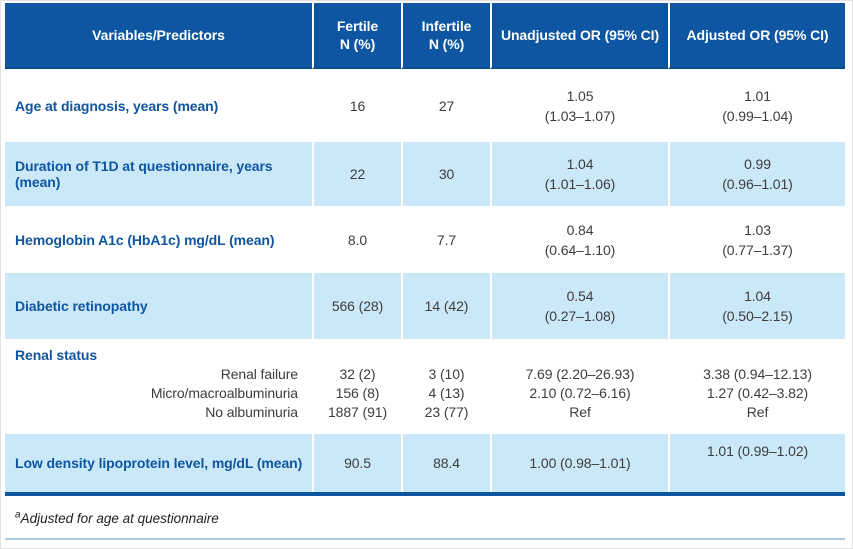 The image size is (853, 549). I want to click on or-value: 1.01, so click(757, 95).